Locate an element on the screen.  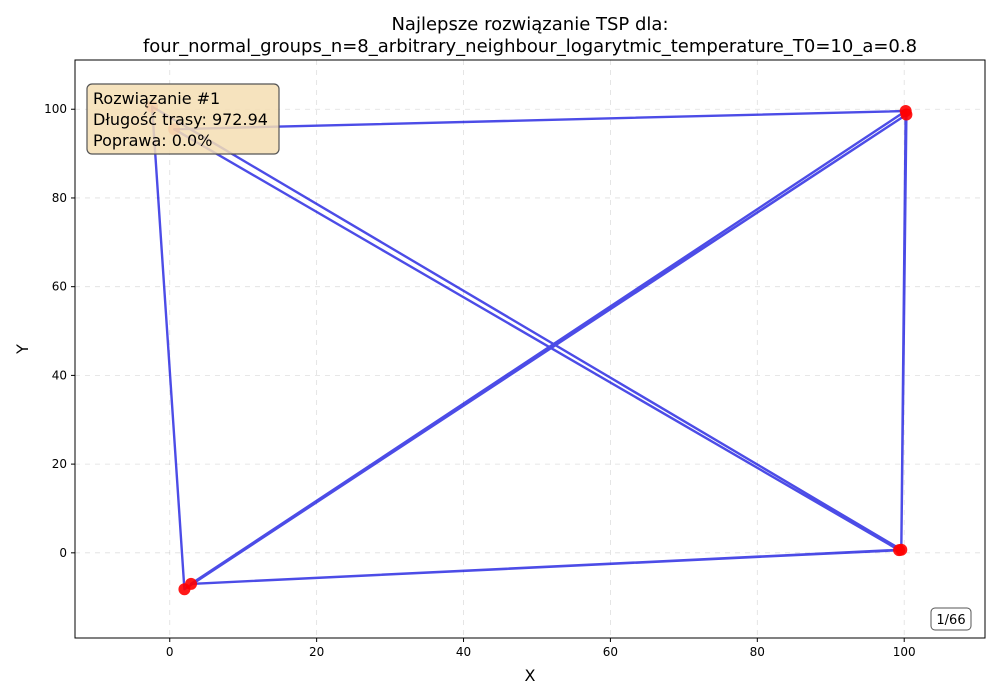
x-tick-label: 60 is located at coordinates (610, 652).